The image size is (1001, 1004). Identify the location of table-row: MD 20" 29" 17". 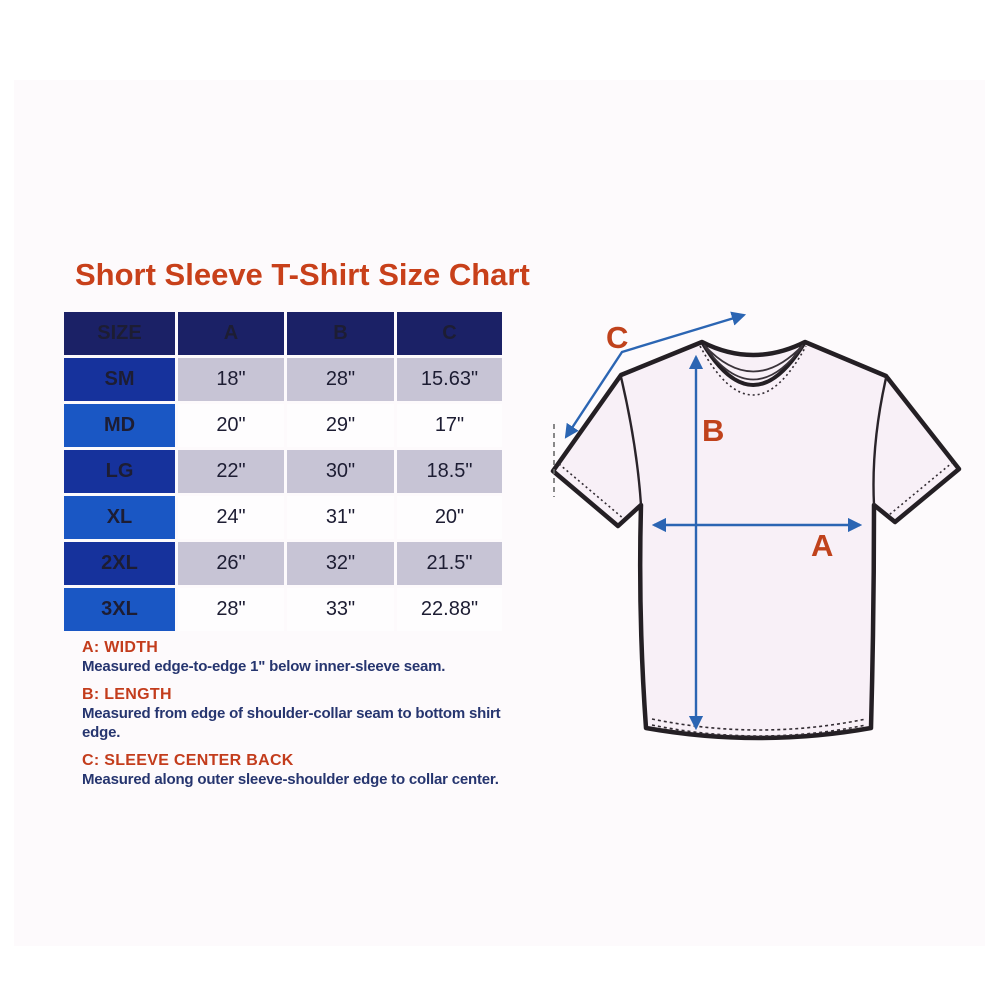
(283, 425).